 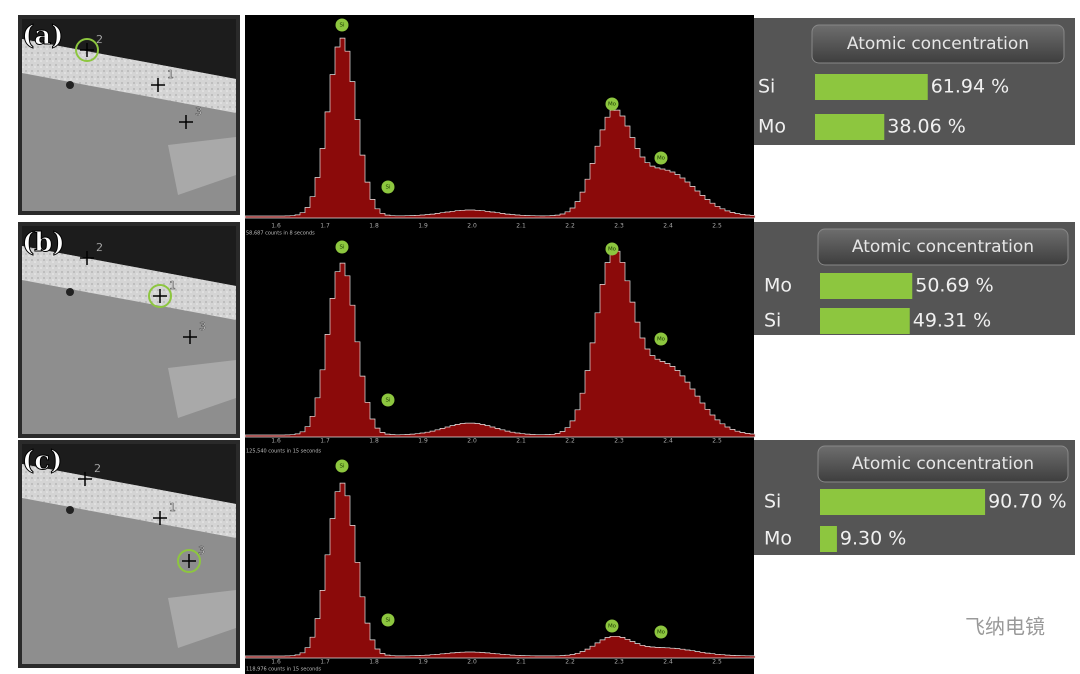 I want to click on concentration-value: 61.94 %, so click(x=970, y=87).